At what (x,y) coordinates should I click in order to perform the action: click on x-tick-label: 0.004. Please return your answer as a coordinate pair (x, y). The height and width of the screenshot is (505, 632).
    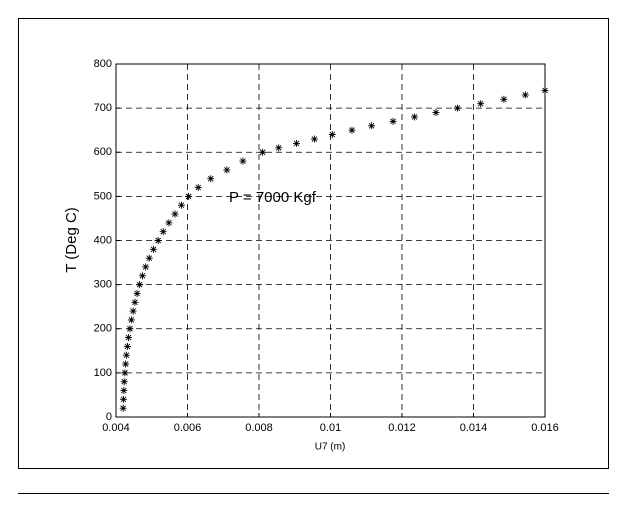
    Looking at the image, I should click on (116, 428).